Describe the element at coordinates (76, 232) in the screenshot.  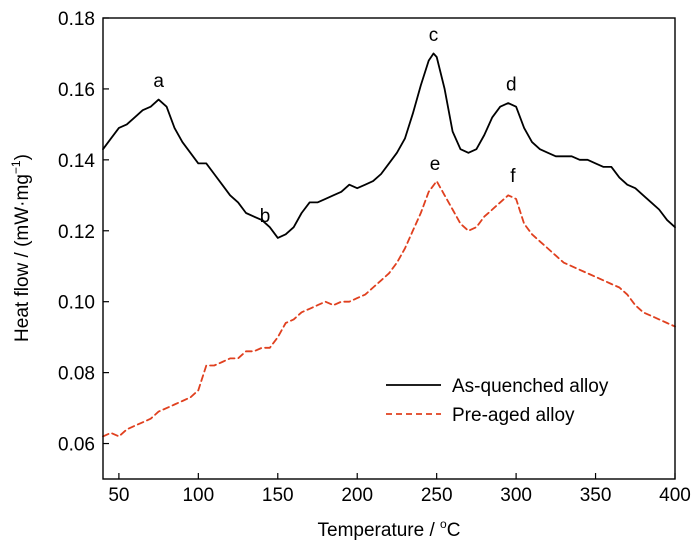
I see `y-tick-label: 0.12` at that location.